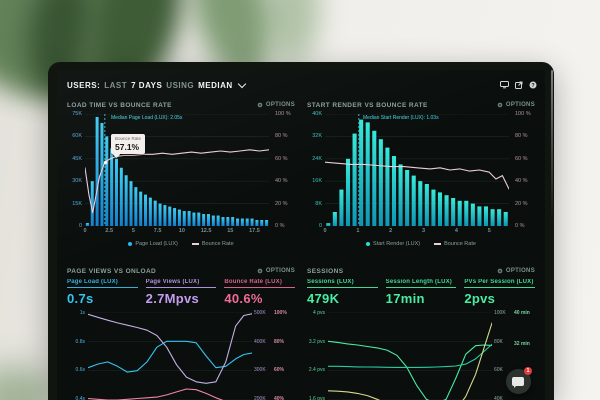 This screenshot has width=600, height=400. What do you see at coordinates (102, 292) in the screenshot?
I see `kpi-page-load: Page Load (LUX) 0.7s` at bounding box center [102, 292].